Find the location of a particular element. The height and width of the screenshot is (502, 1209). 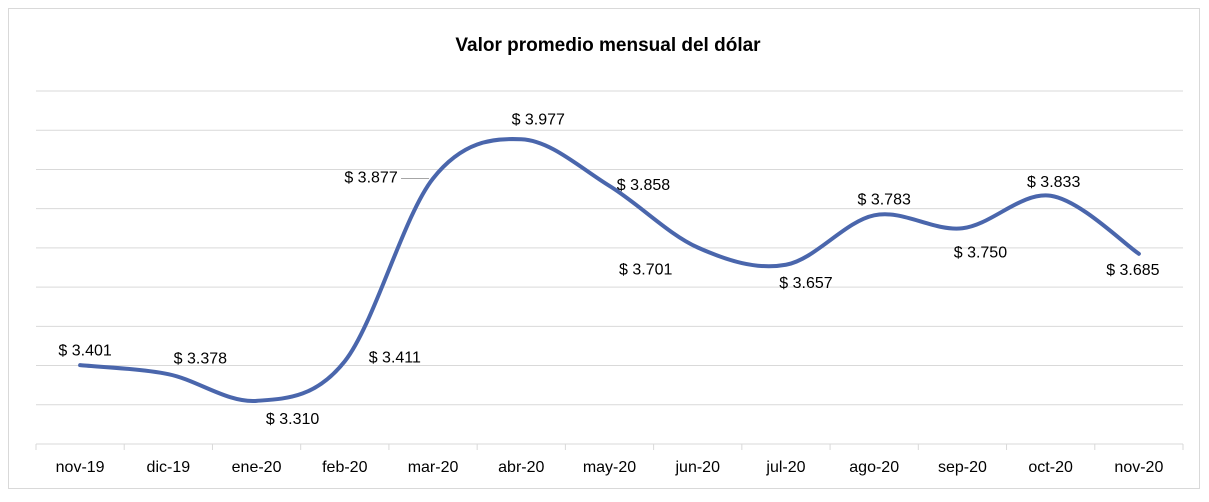

x-tick-label: nov-19 is located at coordinates (80, 467).